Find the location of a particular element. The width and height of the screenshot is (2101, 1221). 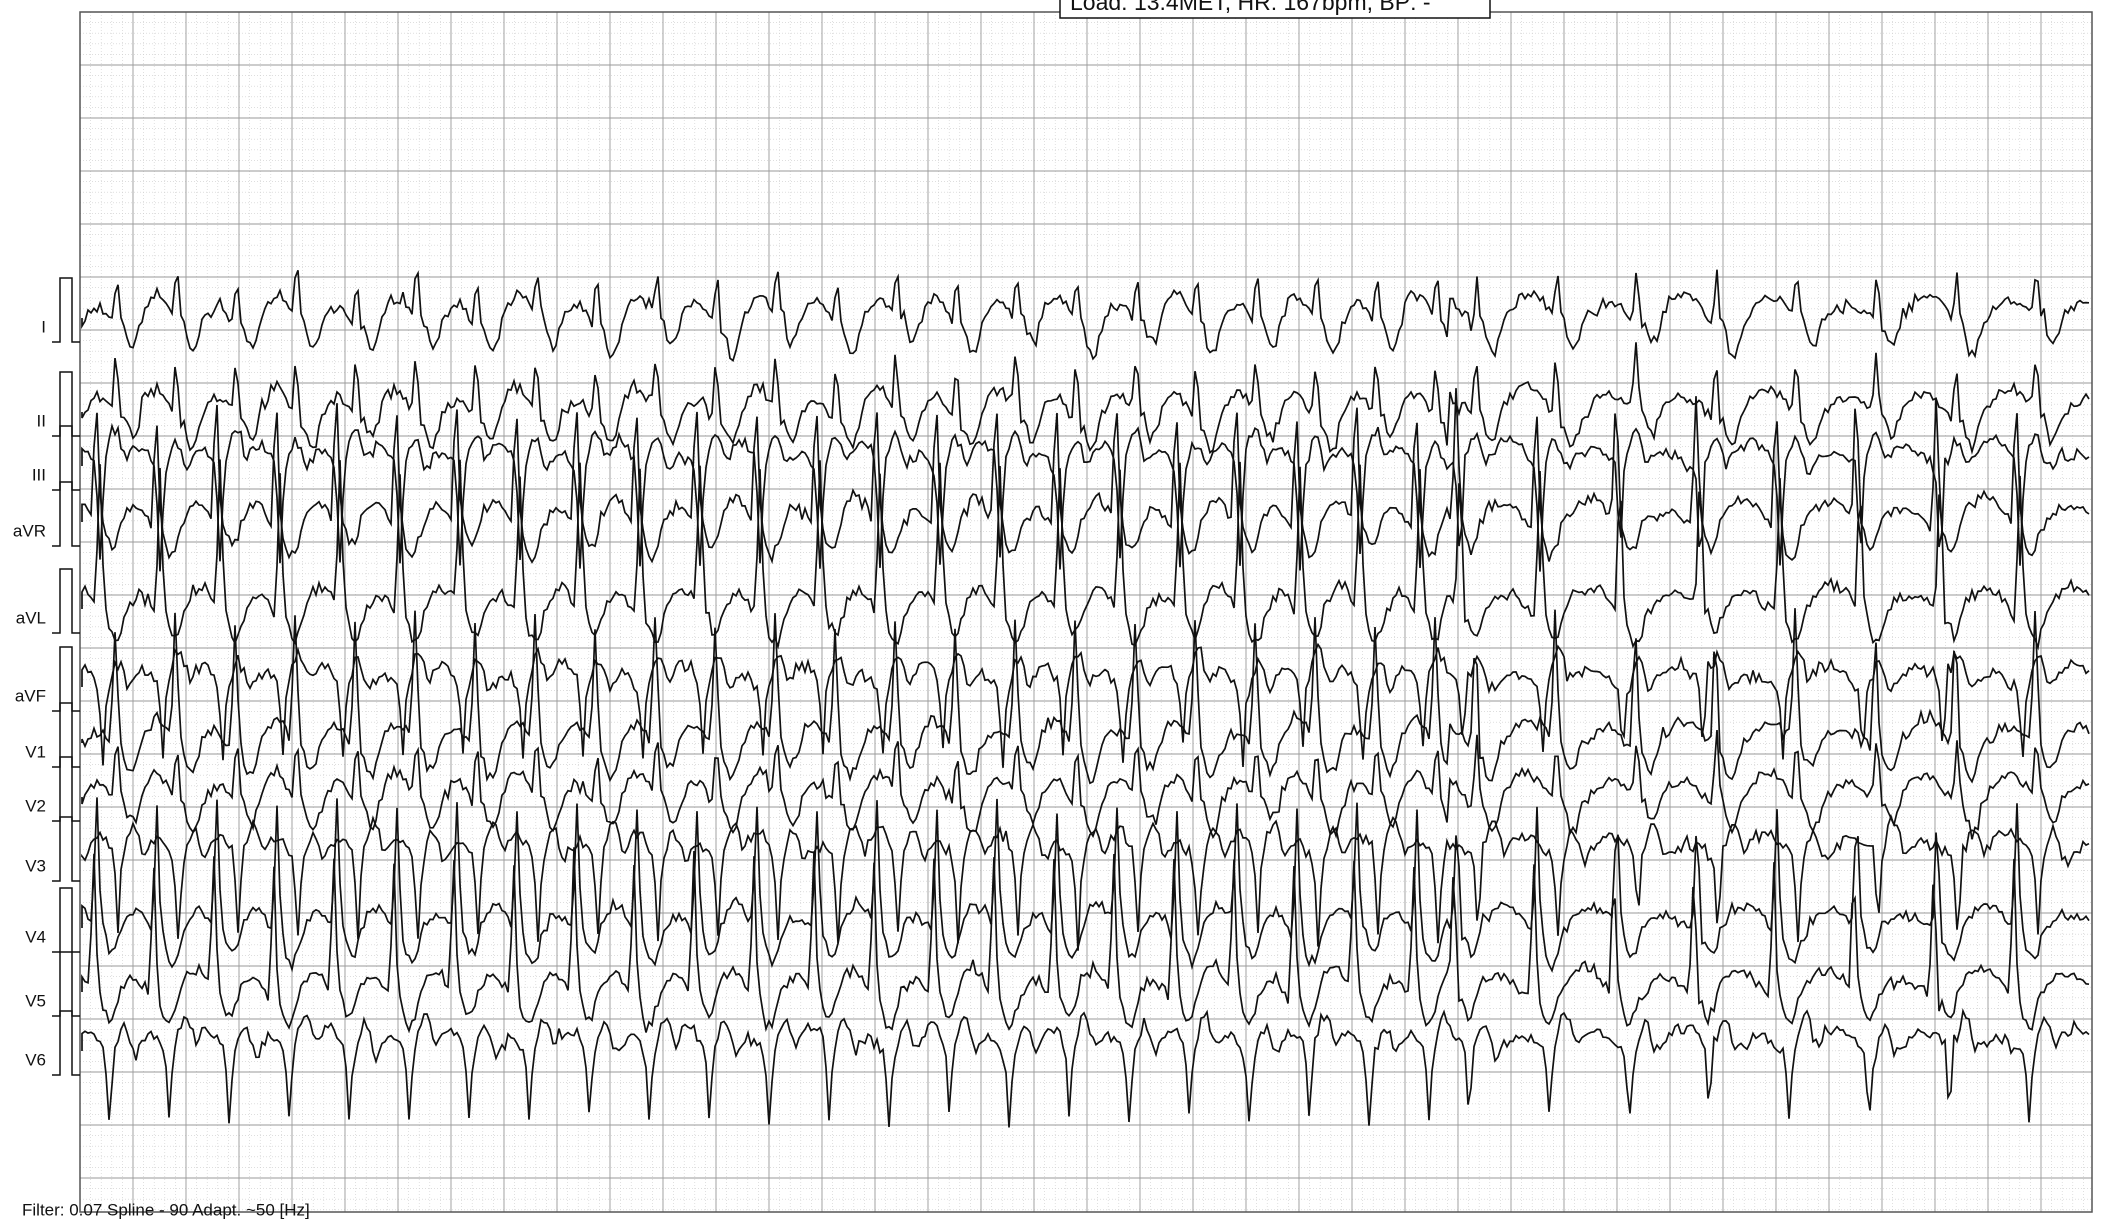

lead-label: V2 is located at coordinates (35, 805).